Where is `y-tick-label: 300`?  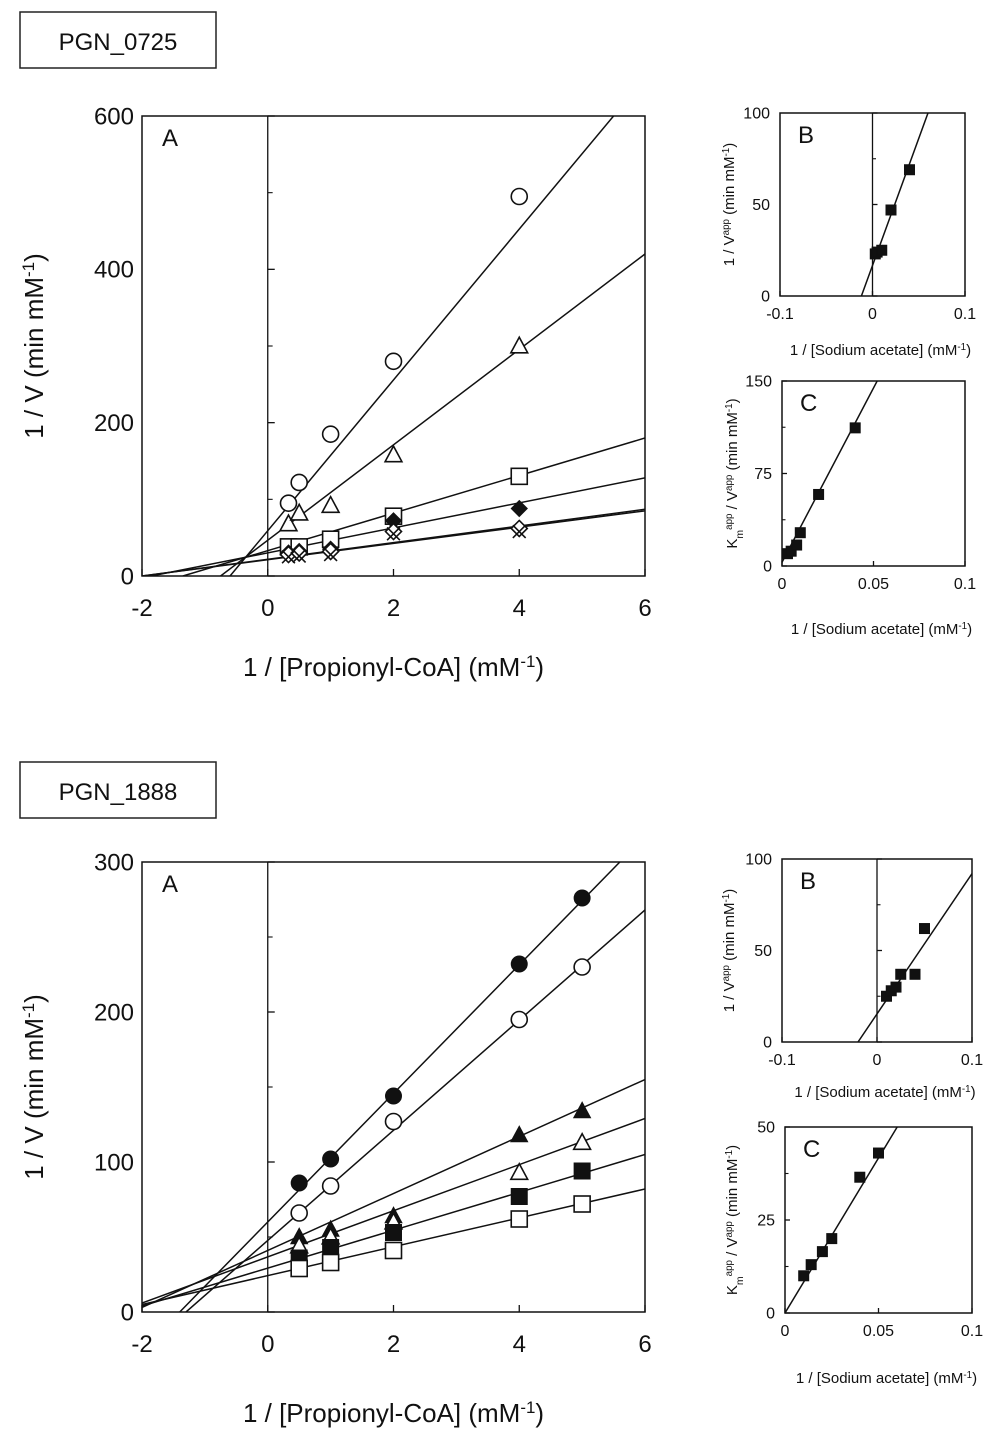 y-tick-label: 300 is located at coordinates (114, 862).